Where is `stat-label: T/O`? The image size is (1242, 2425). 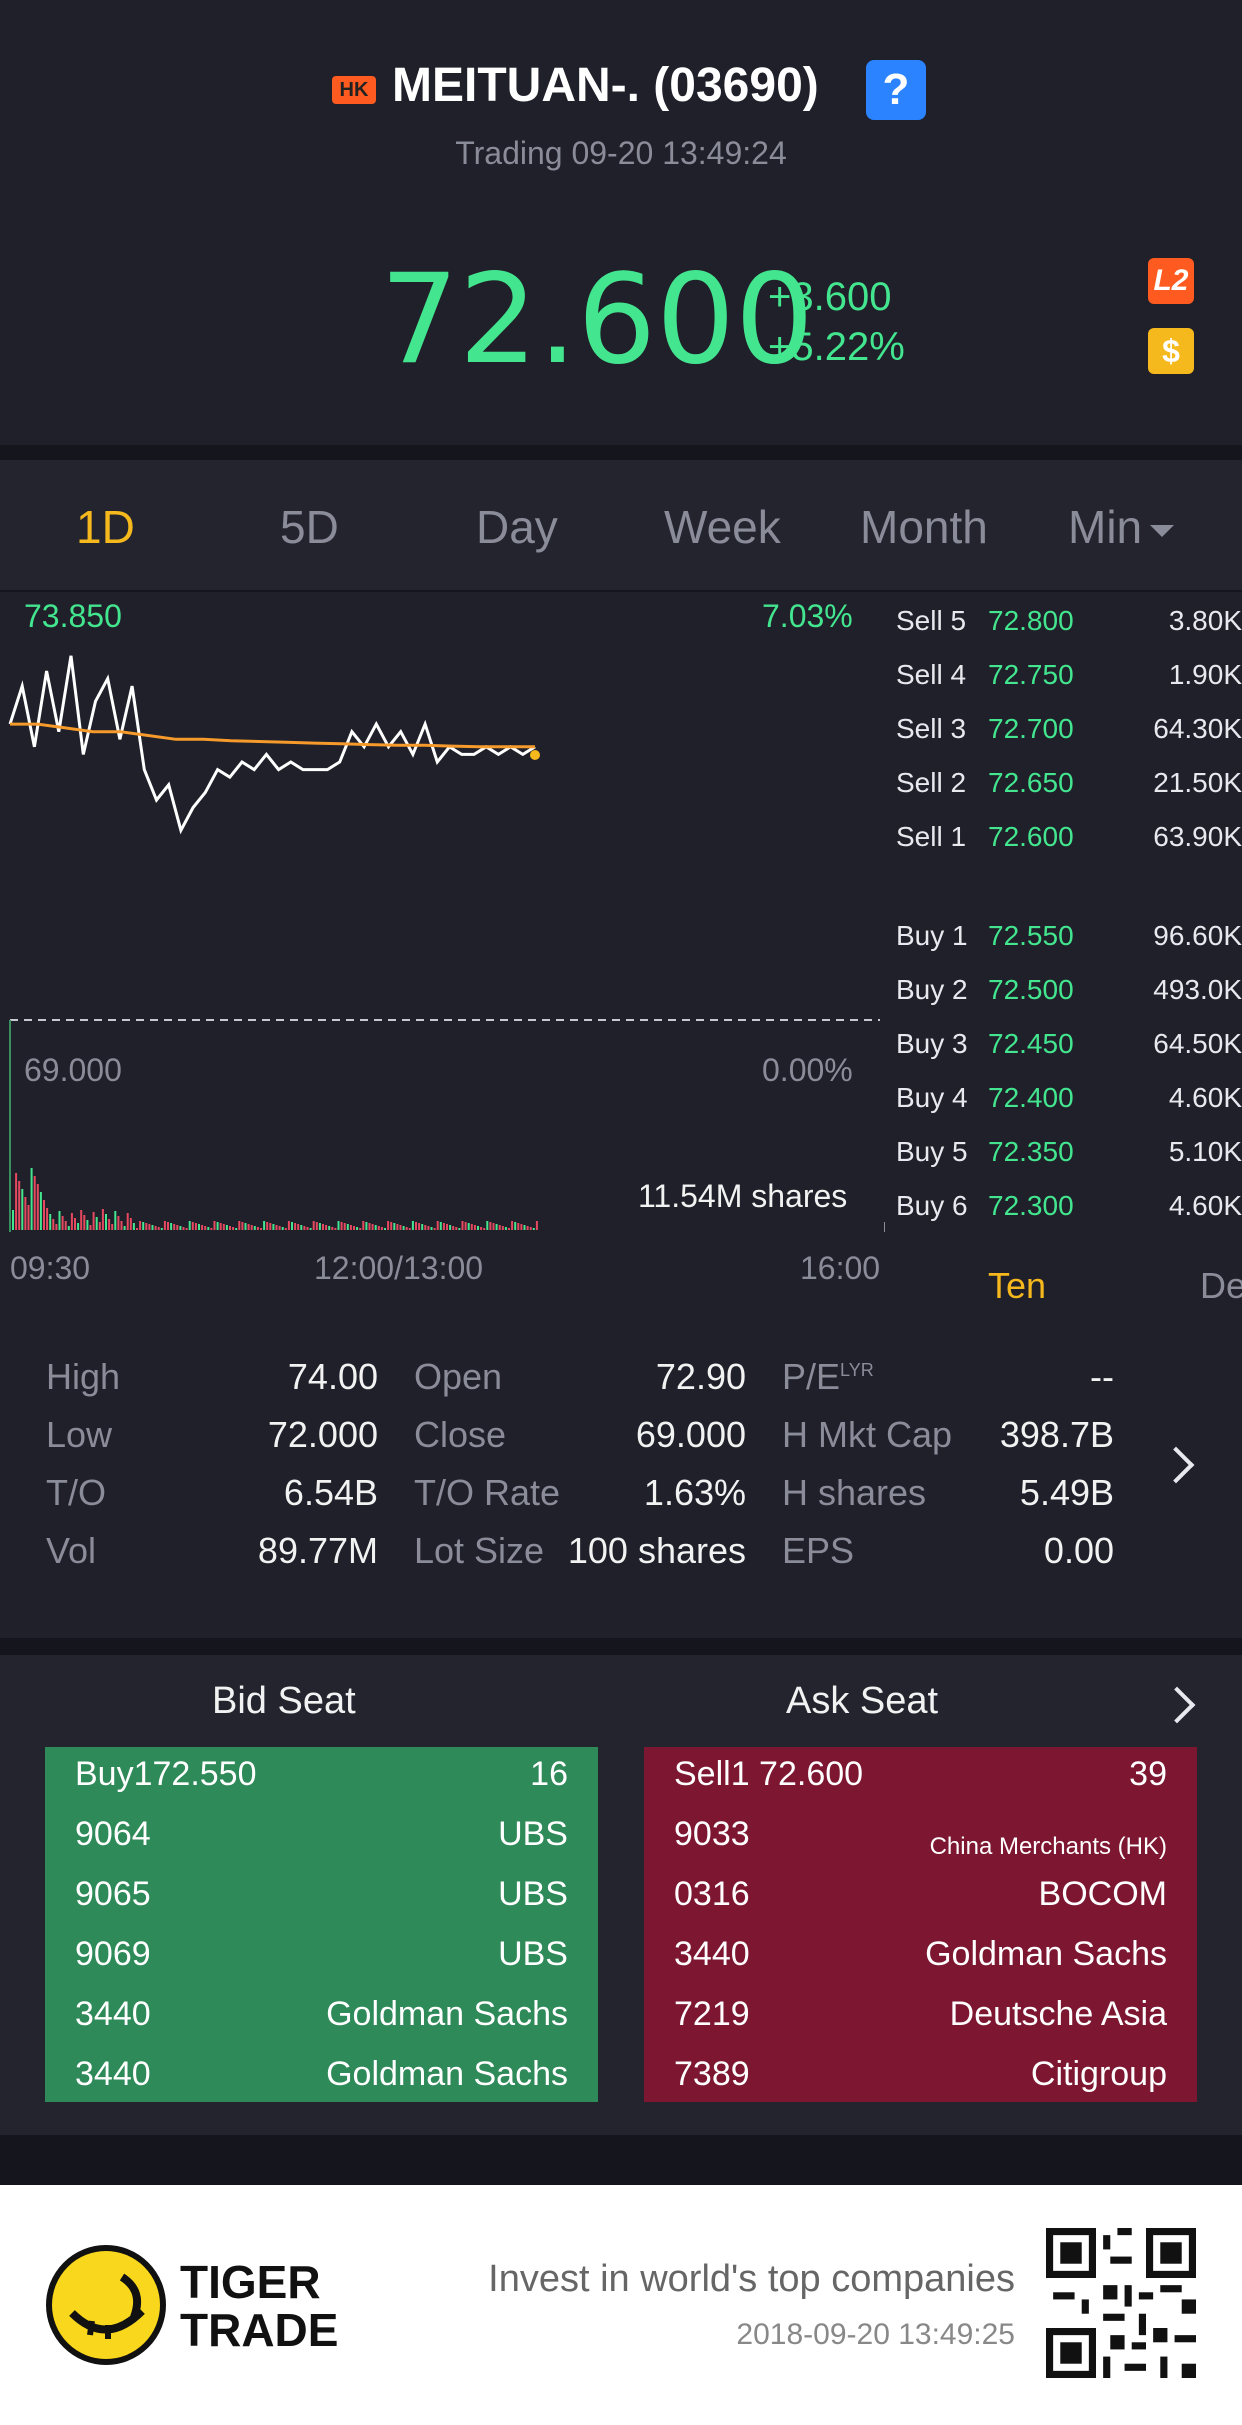 stat-label: T/O is located at coordinates (76, 1492).